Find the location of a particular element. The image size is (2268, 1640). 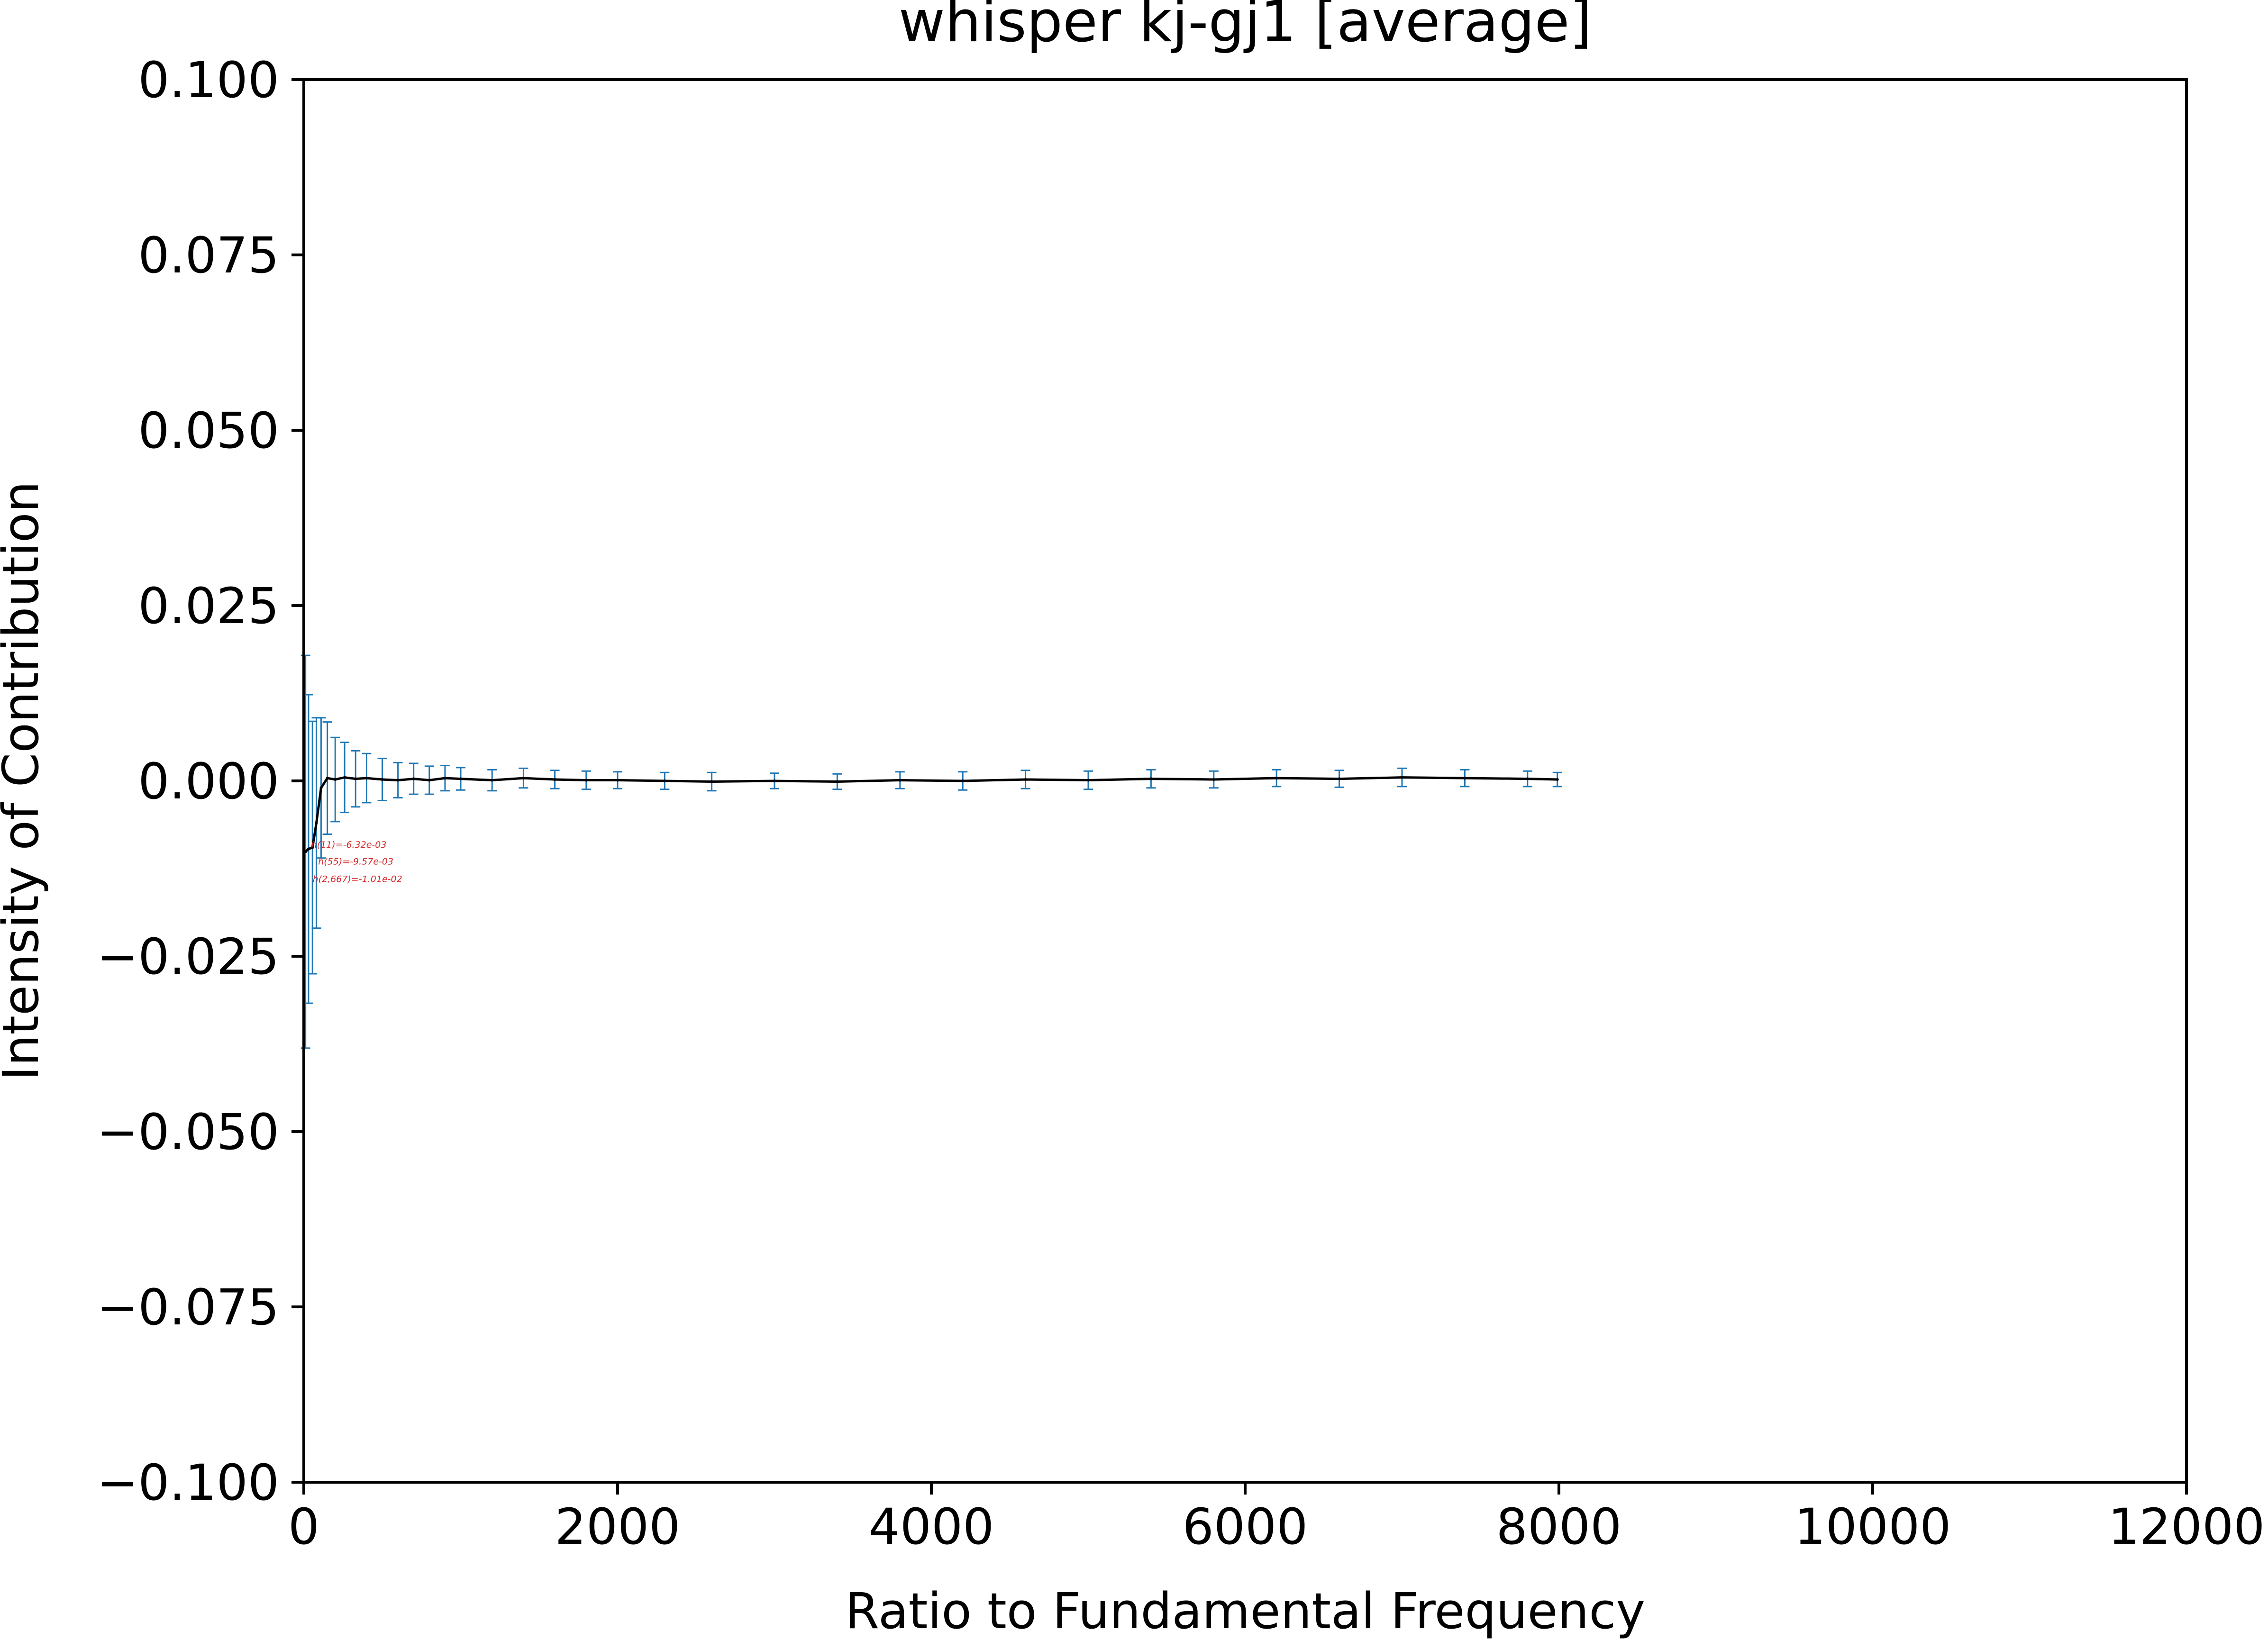

x-tick-label: 4000 is located at coordinates (932, 1527).